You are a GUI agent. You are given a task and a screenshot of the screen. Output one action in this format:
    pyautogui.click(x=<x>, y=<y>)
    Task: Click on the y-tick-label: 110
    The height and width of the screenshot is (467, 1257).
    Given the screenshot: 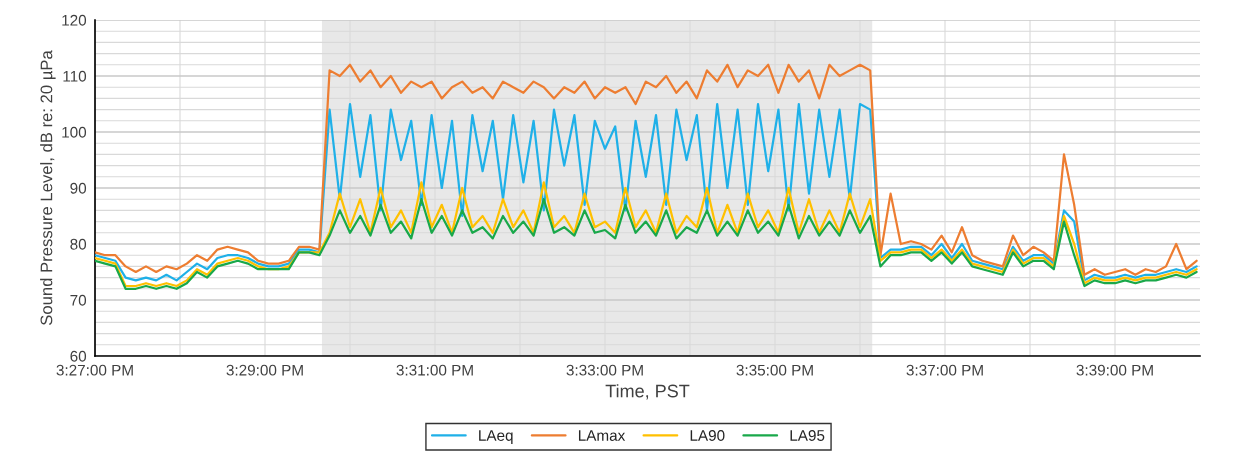 What is the action you would take?
    pyautogui.click(x=75, y=76)
    